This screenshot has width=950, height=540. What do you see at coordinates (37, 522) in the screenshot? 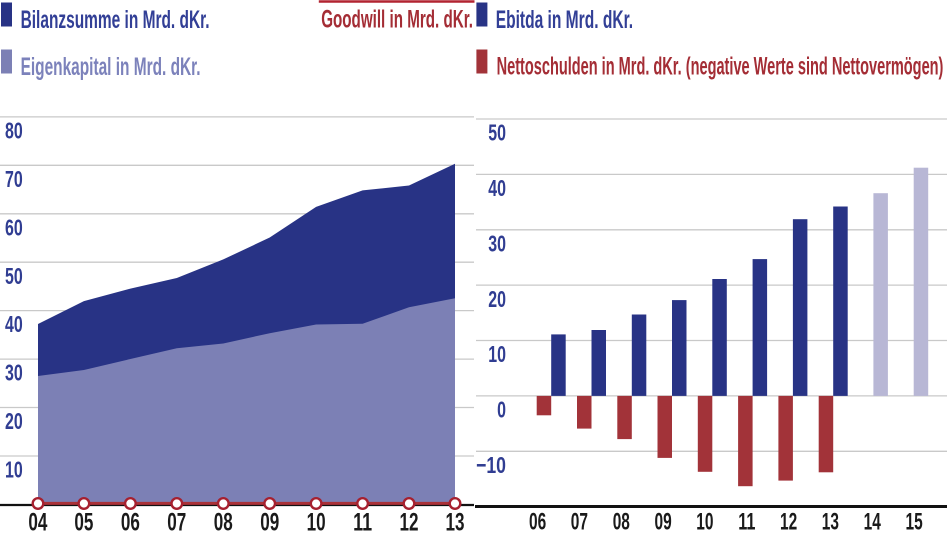
I see `svg-text: 04` at bounding box center [37, 522].